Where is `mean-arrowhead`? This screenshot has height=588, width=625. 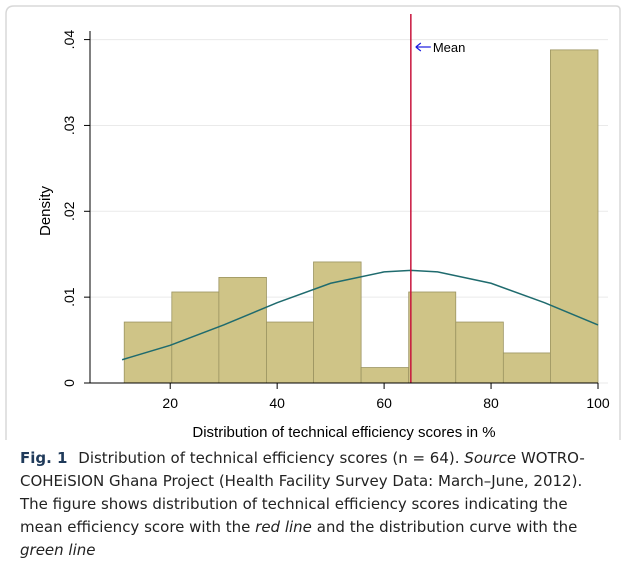 mean-arrowhead is located at coordinates (418, 47).